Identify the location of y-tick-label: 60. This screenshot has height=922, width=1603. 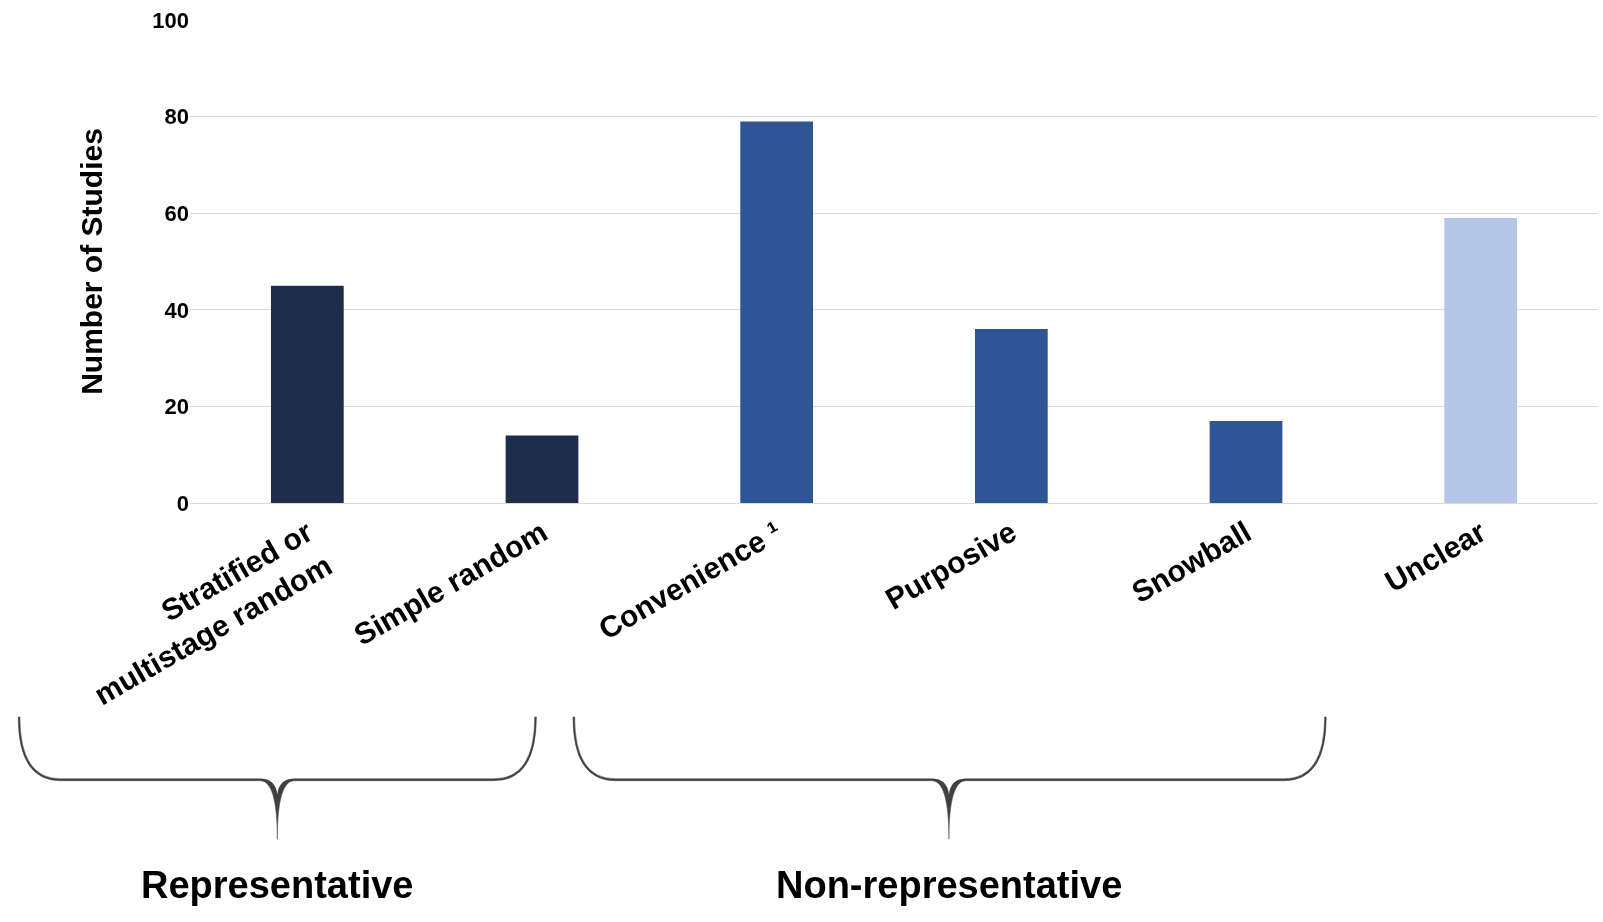
(176, 213).